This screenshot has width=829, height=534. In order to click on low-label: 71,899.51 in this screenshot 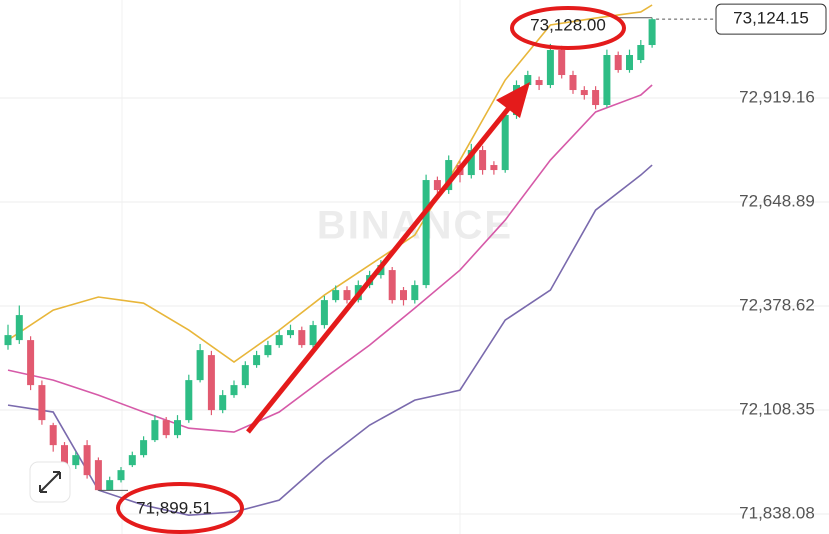, I will do `click(174, 507)`.